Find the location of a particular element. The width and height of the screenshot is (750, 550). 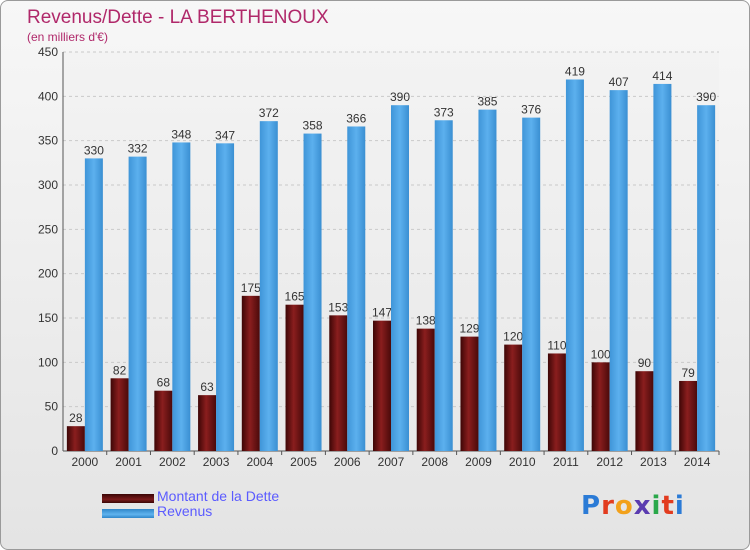

x-tick-label: 2007 is located at coordinates (391, 462).